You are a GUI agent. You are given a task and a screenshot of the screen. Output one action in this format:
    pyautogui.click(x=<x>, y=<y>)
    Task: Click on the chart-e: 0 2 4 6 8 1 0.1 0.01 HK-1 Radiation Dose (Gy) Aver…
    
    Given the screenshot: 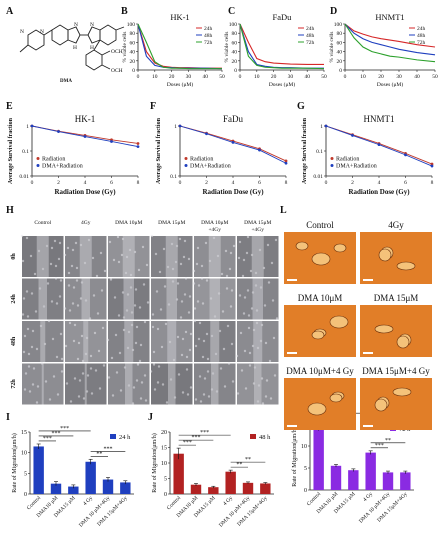 What is the action you would take?
    pyautogui.click(x=74, y=155)
    